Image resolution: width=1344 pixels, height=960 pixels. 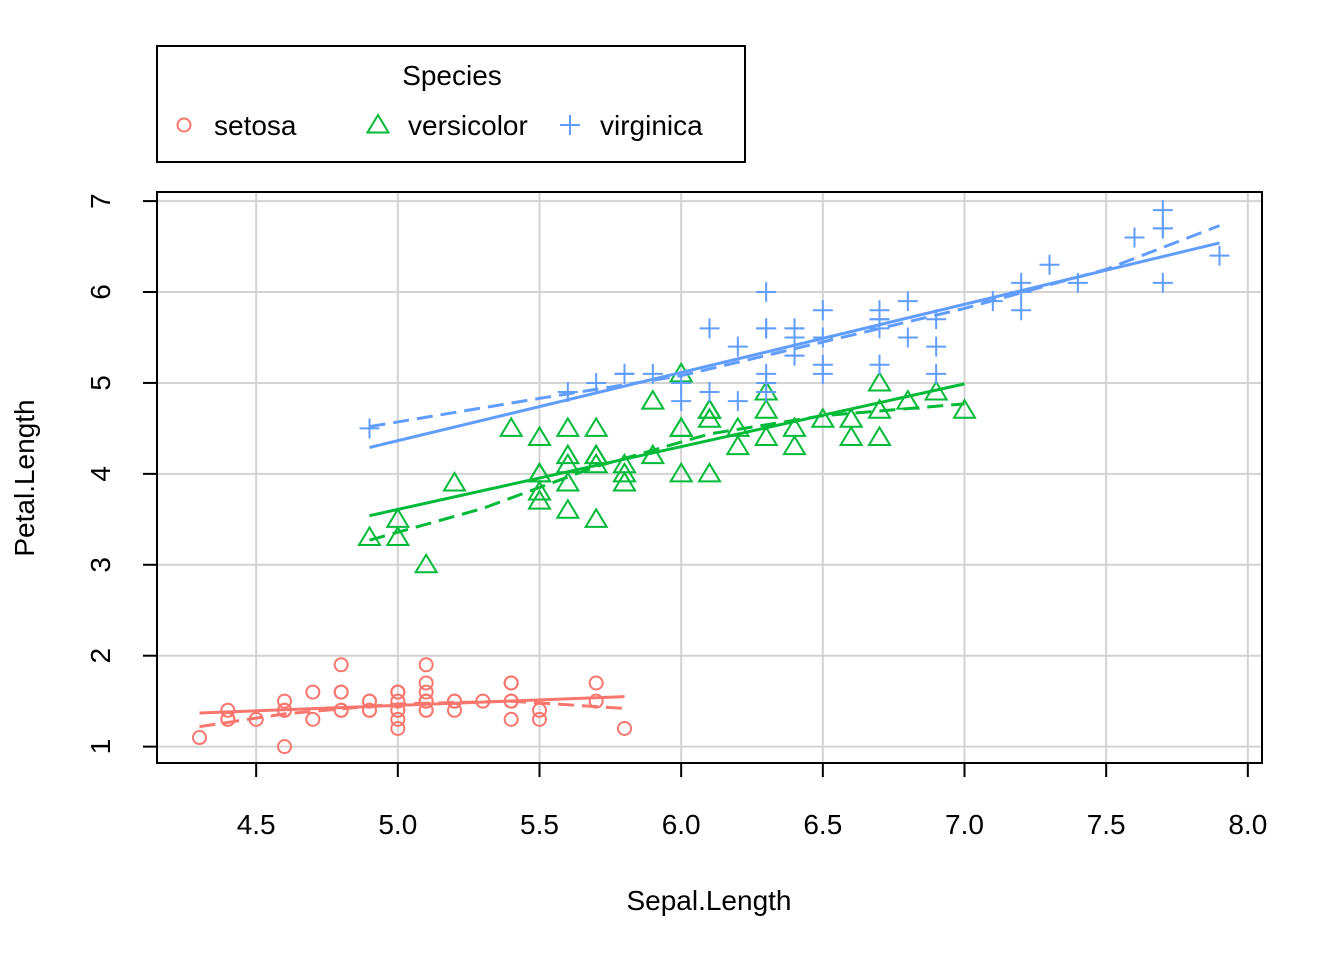 I want to click on x-tick-label: 6.5, so click(x=822, y=824).